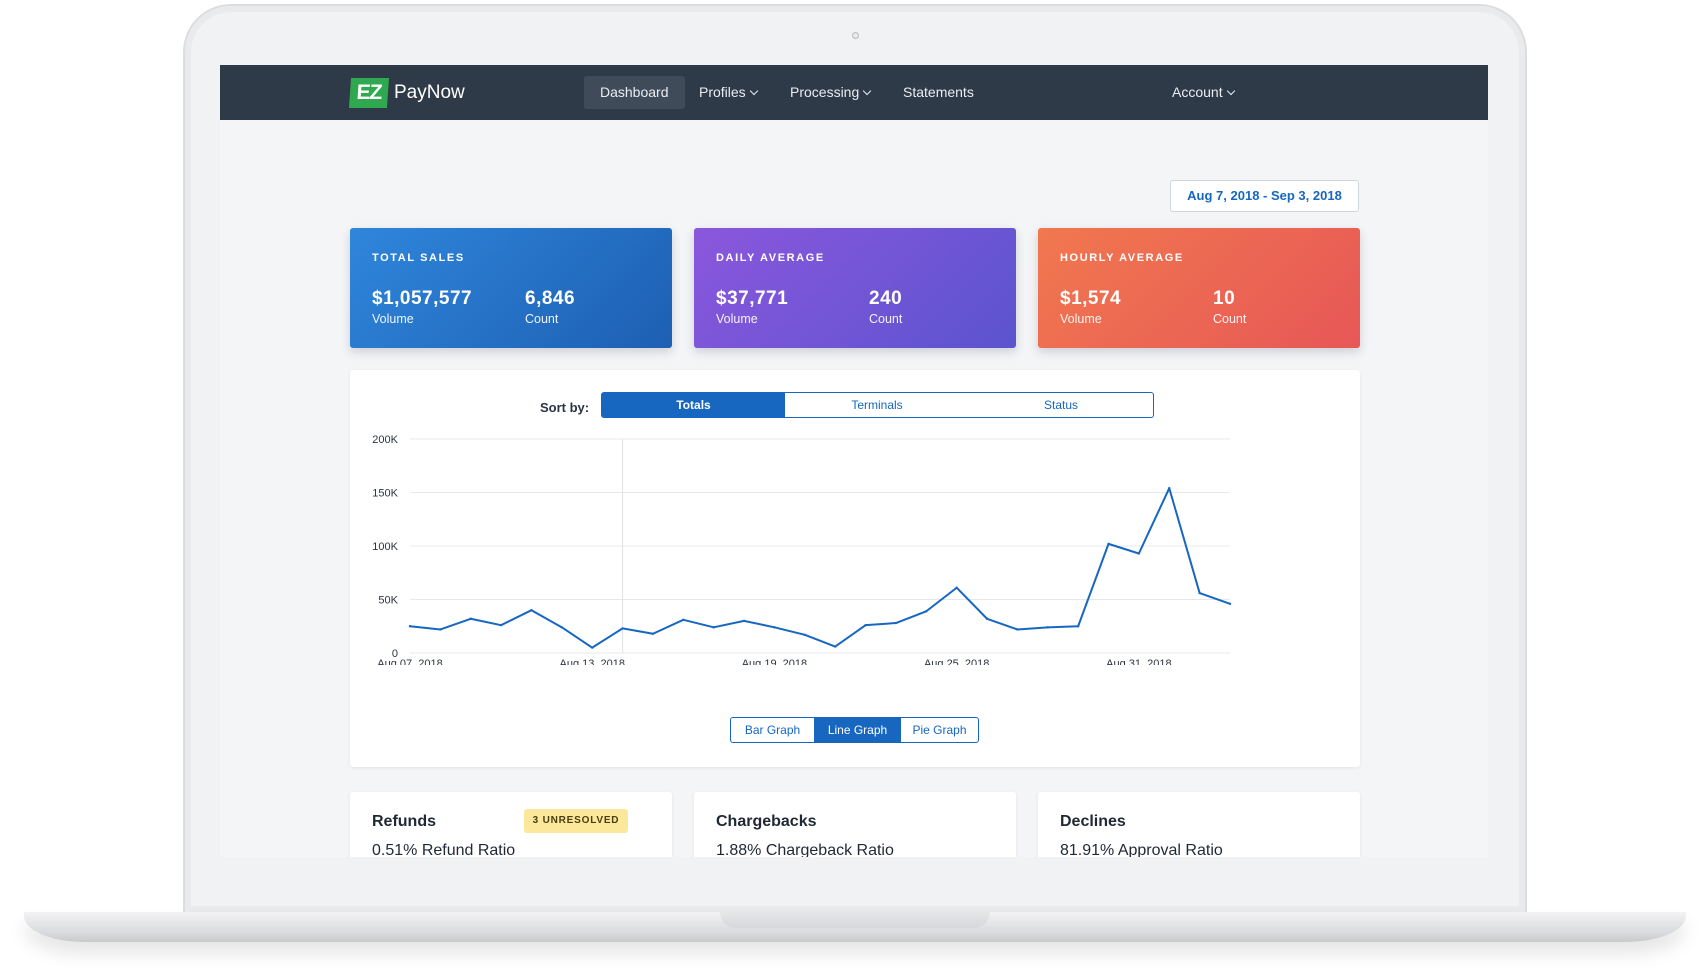  Describe the element at coordinates (409, 661) in the screenshot. I see `x-tick-label: Aug 07, 2018` at that location.